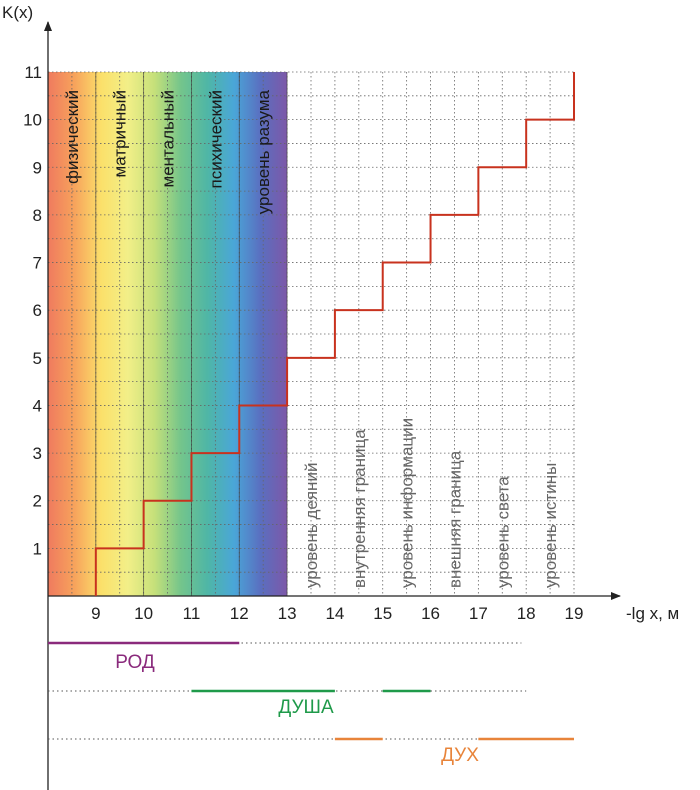  What do you see at coordinates (72, 137) in the screenshot?
I see `band-label: физический` at bounding box center [72, 137].